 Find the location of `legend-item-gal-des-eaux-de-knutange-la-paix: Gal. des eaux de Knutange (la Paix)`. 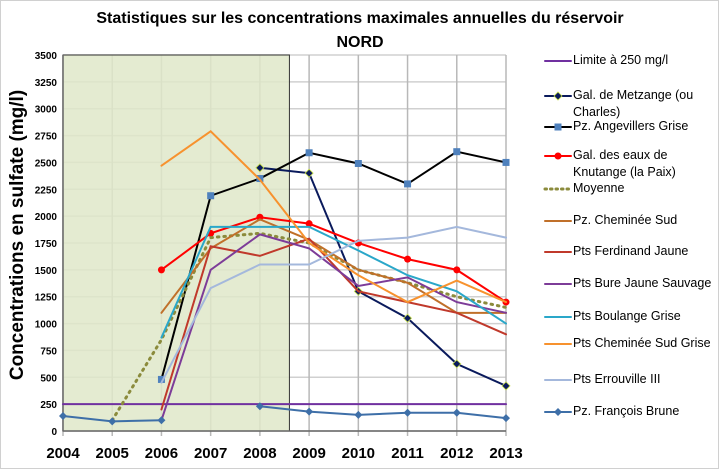

legend-item-gal-des-eaux-de-knutange-la-paix: Gal. des eaux de Knutange (la Paix) is located at coordinates (624, 163).